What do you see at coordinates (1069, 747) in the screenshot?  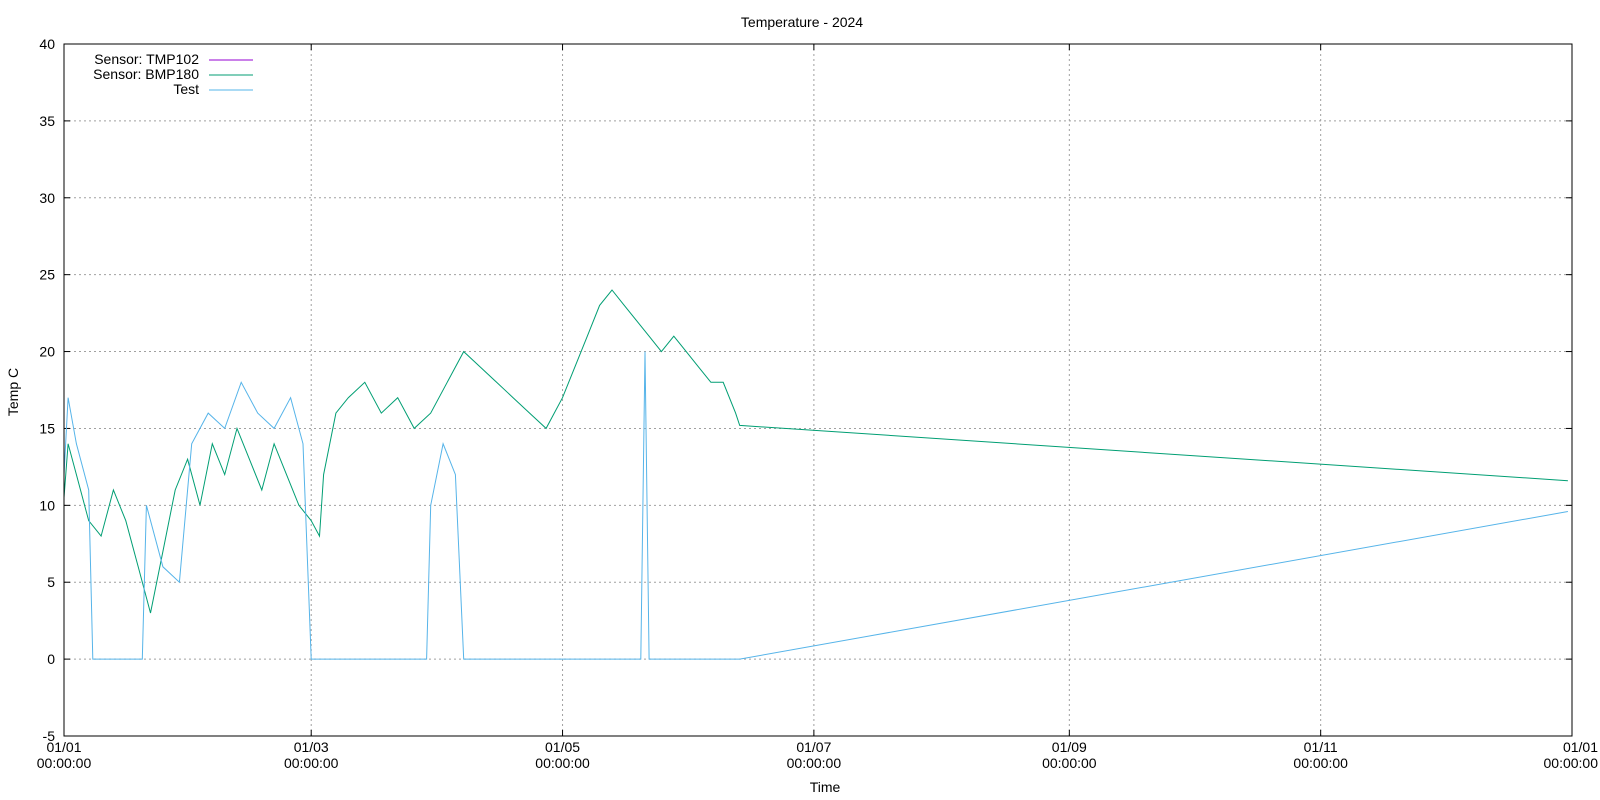 I see `x-tick-label: 01/09` at bounding box center [1069, 747].